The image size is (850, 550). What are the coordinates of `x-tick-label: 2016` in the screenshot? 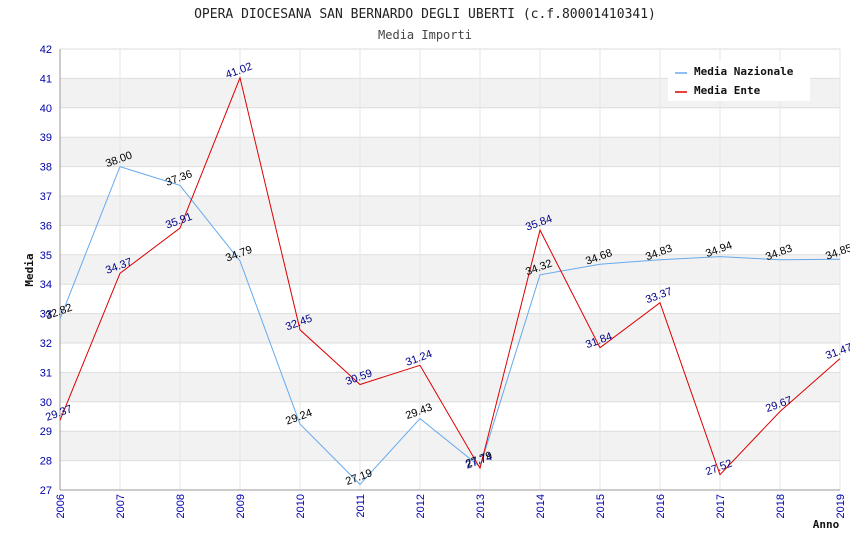 It's located at (661, 506).